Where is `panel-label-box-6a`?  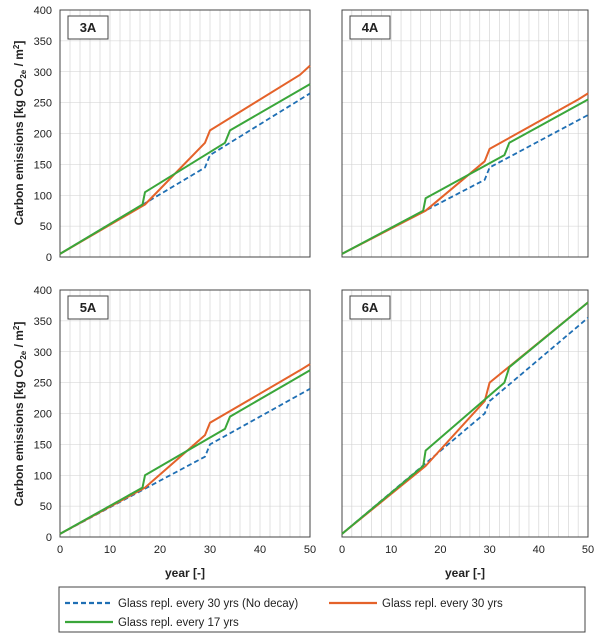
panel-label-box-6a is located at coordinates (370, 307).